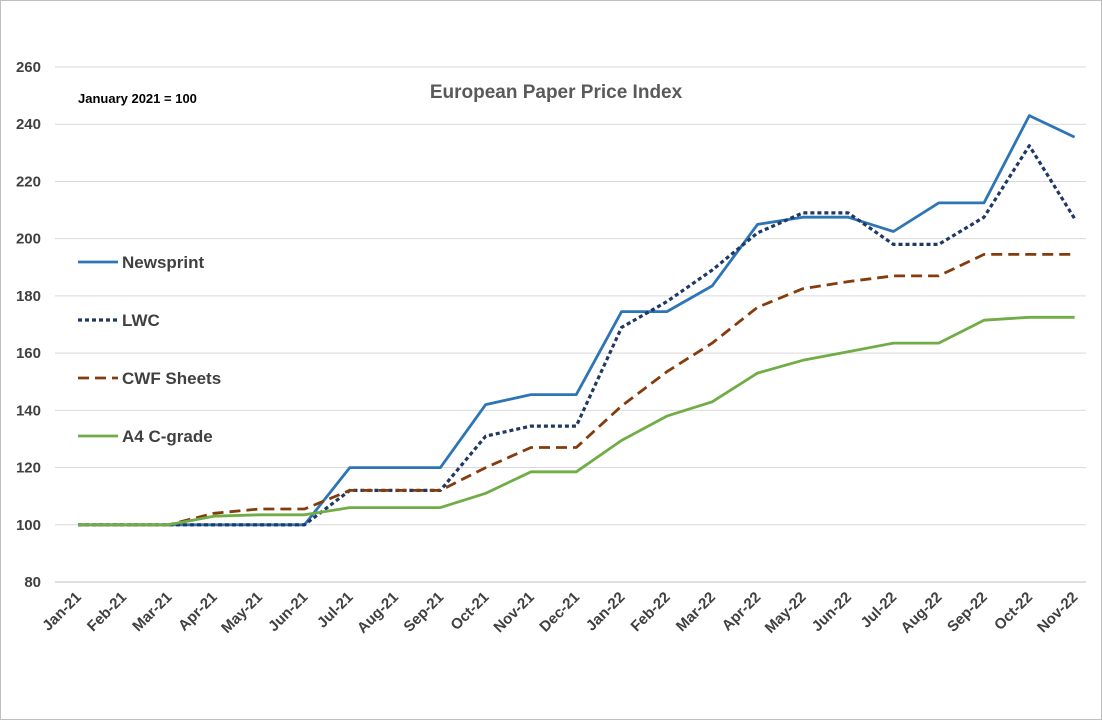 This screenshot has width=1102, height=720. What do you see at coordinates (1057, 612) in the screenshot?
I see `x-tick-label: Nov-22` at bounding box center [1057, 612].